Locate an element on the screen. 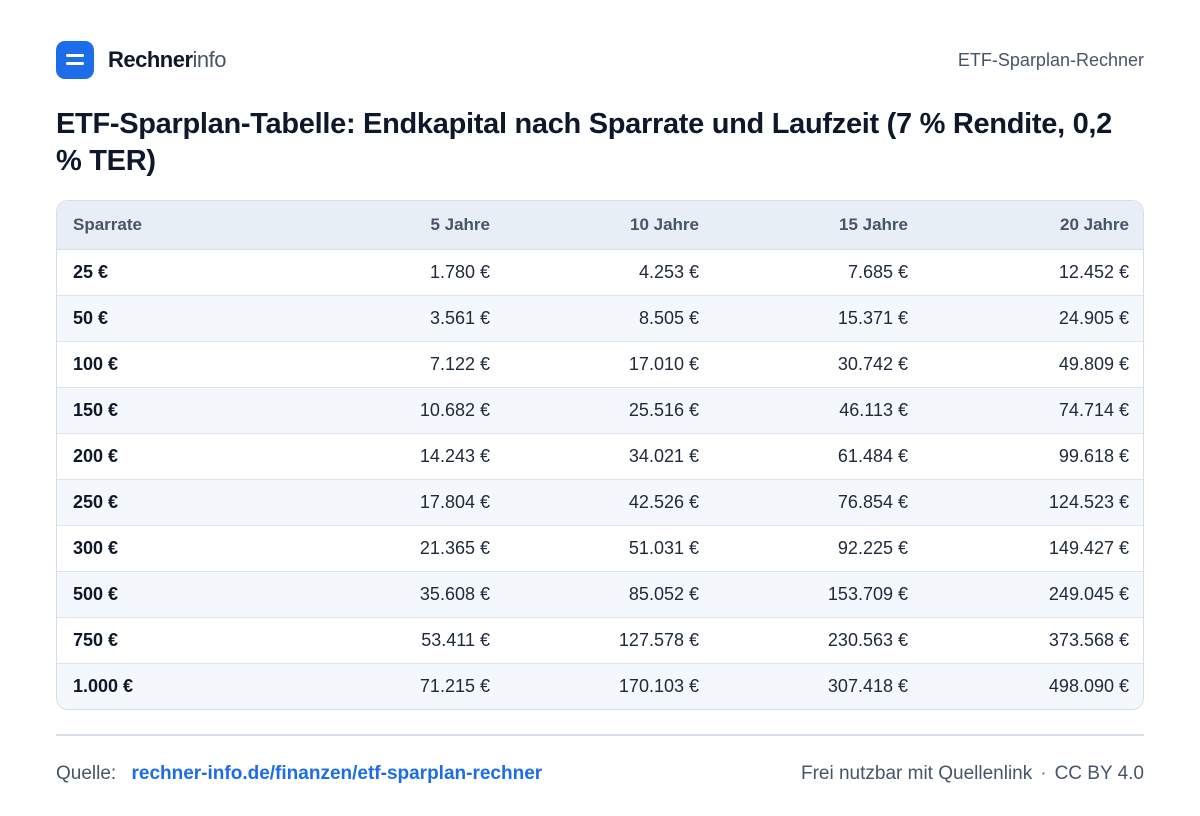 This screenshot has width=1200, height=816. table-row: 500 €35.608 €85.052 €153.709 €249.045 € is located at coordinates (600, 594).